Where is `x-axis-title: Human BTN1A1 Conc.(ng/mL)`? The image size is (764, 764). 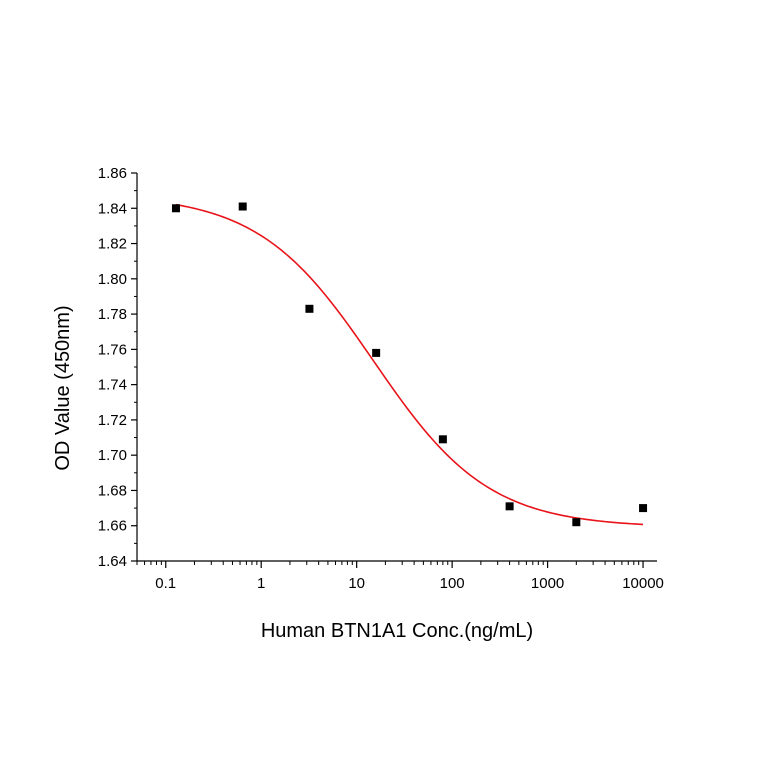
x-axis-title: Human BTN1A1 Conc.(ng/mL) is located at coordinates (397, 631).